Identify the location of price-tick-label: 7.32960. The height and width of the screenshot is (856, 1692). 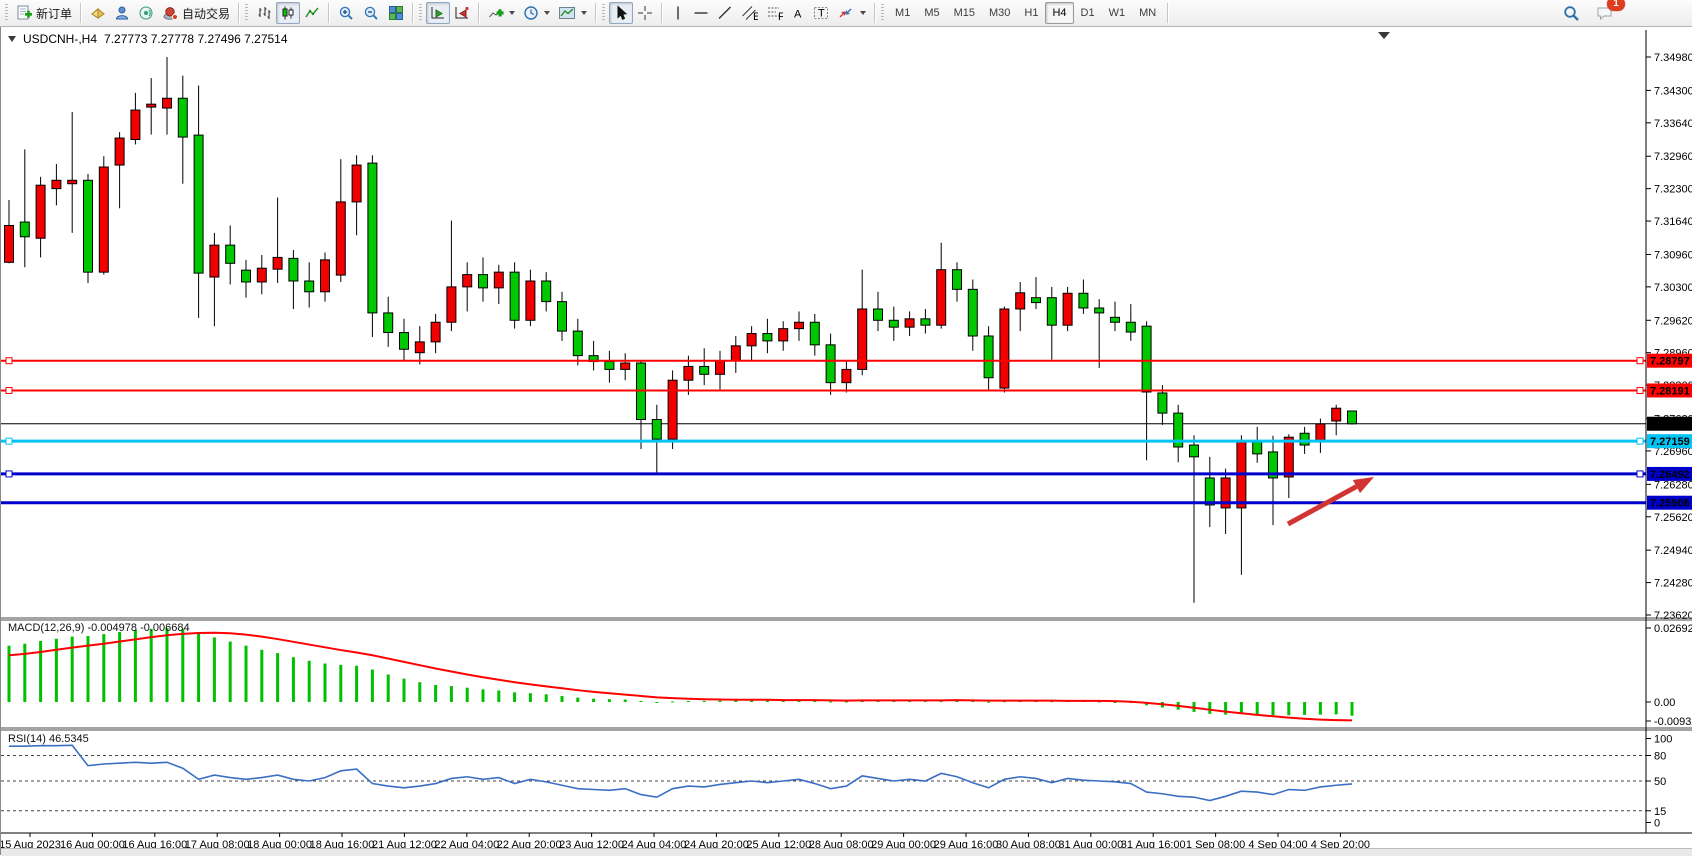
(1673, 157).